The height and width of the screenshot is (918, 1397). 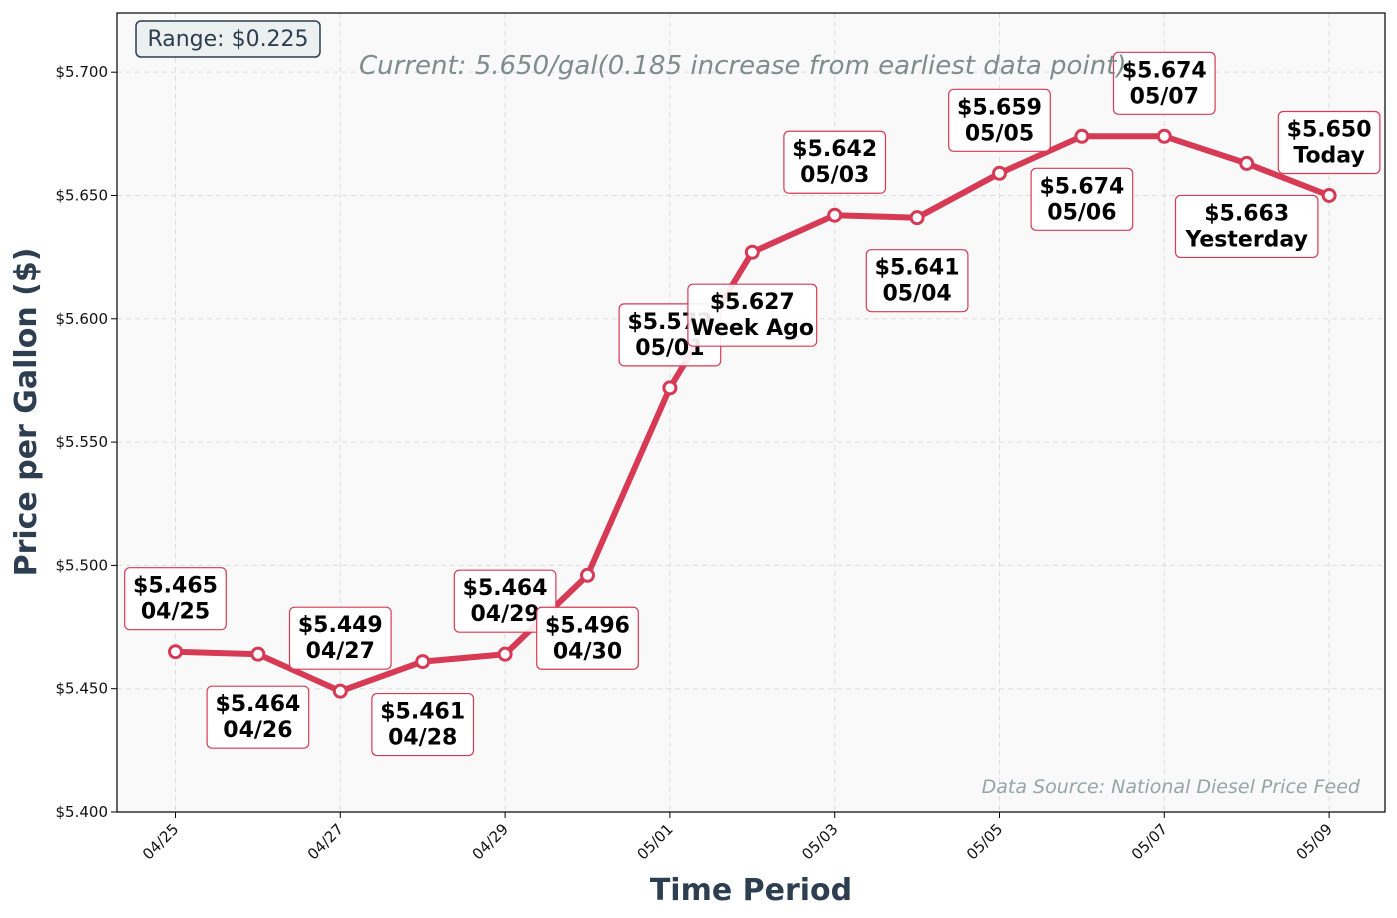 I want to click on range-label: Range: $0.225, so click(x=227, y=39).